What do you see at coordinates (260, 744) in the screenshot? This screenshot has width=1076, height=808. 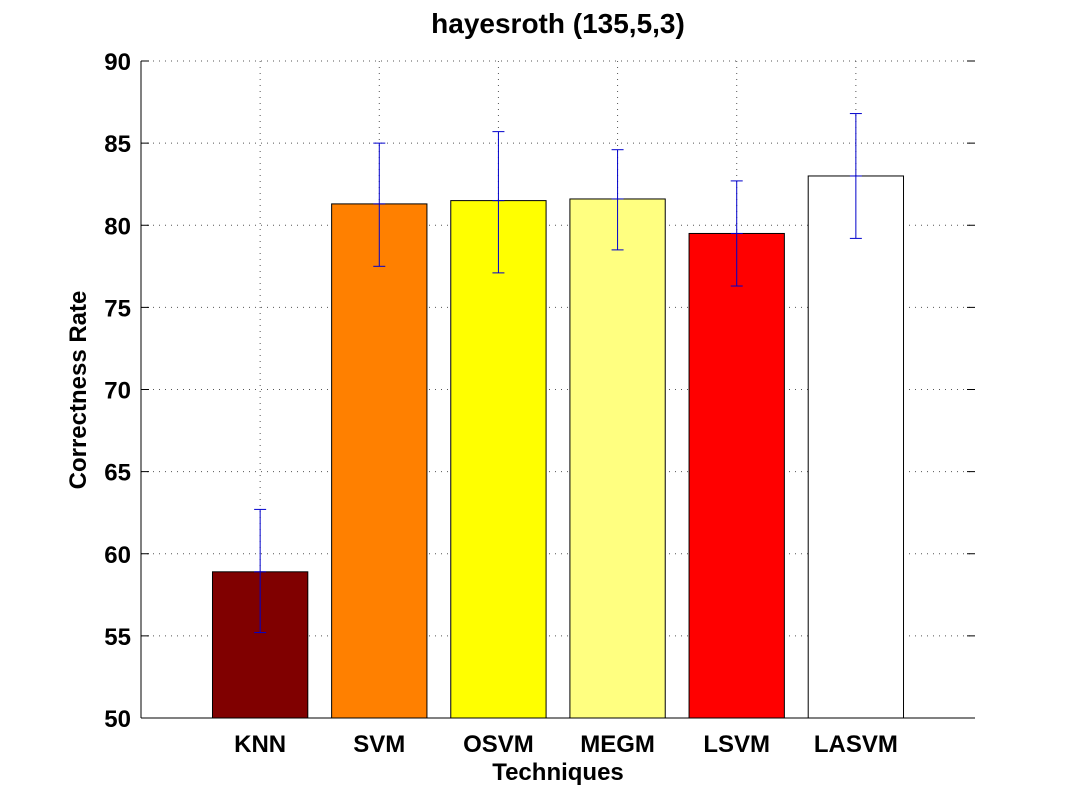 I see `x-tick-label: KNN` at bounding box center [260, 744].